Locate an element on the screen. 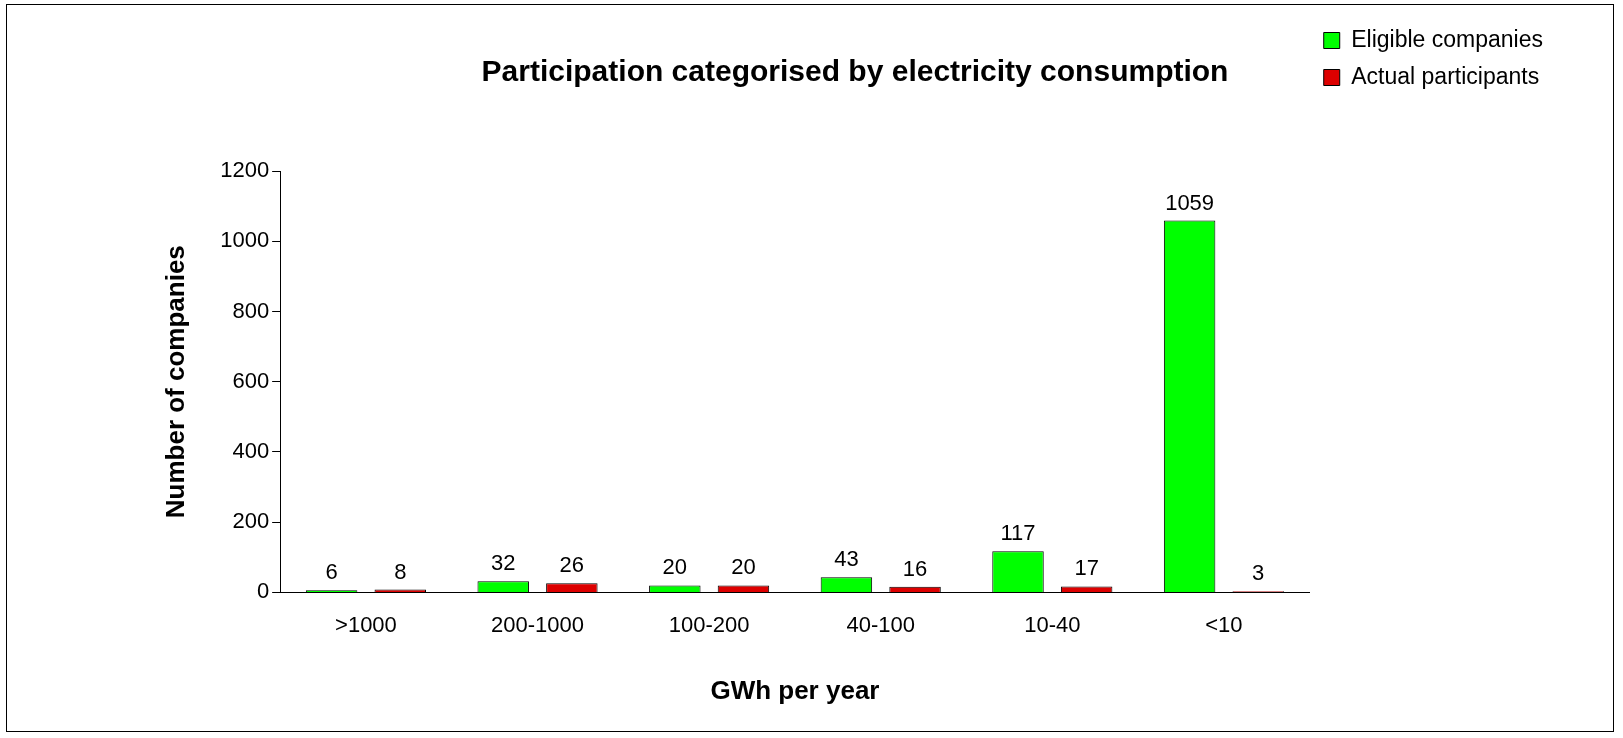 The height and width of the screenshot is (738, 1623). y-tick-label: 600 is located at coordinates (251, 380).